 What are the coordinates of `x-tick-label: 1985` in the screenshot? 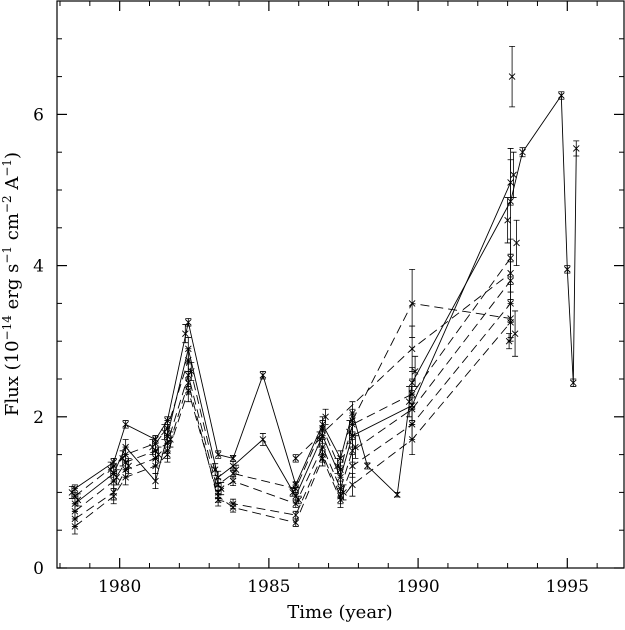 It's located at (268, 587).